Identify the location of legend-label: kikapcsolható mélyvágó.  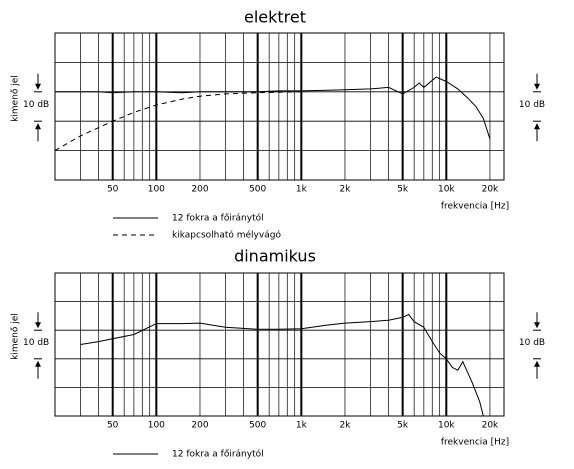
(226, 235).